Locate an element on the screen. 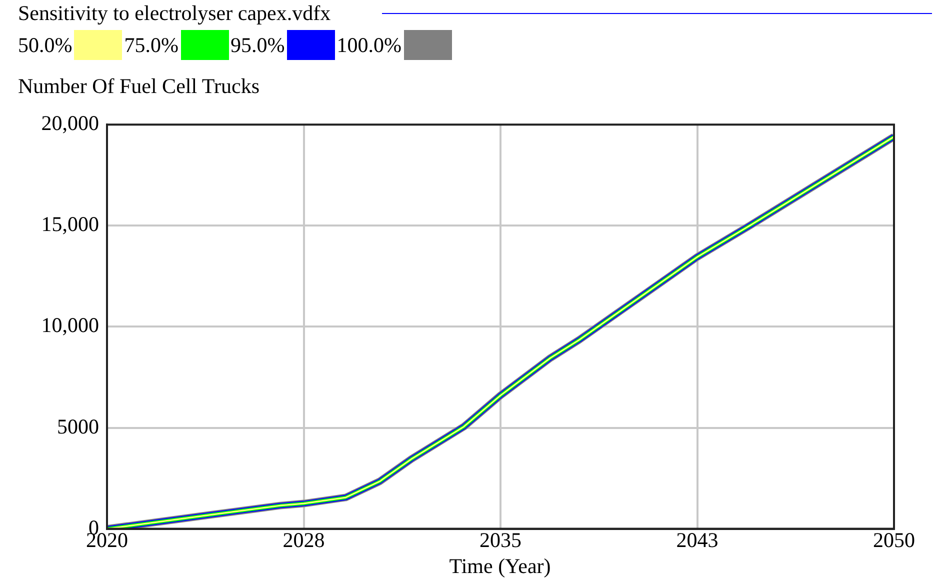 The height and width of the screenshot is (584, 942). x-tick-label: 2043 is located at coordinates (697, 540).